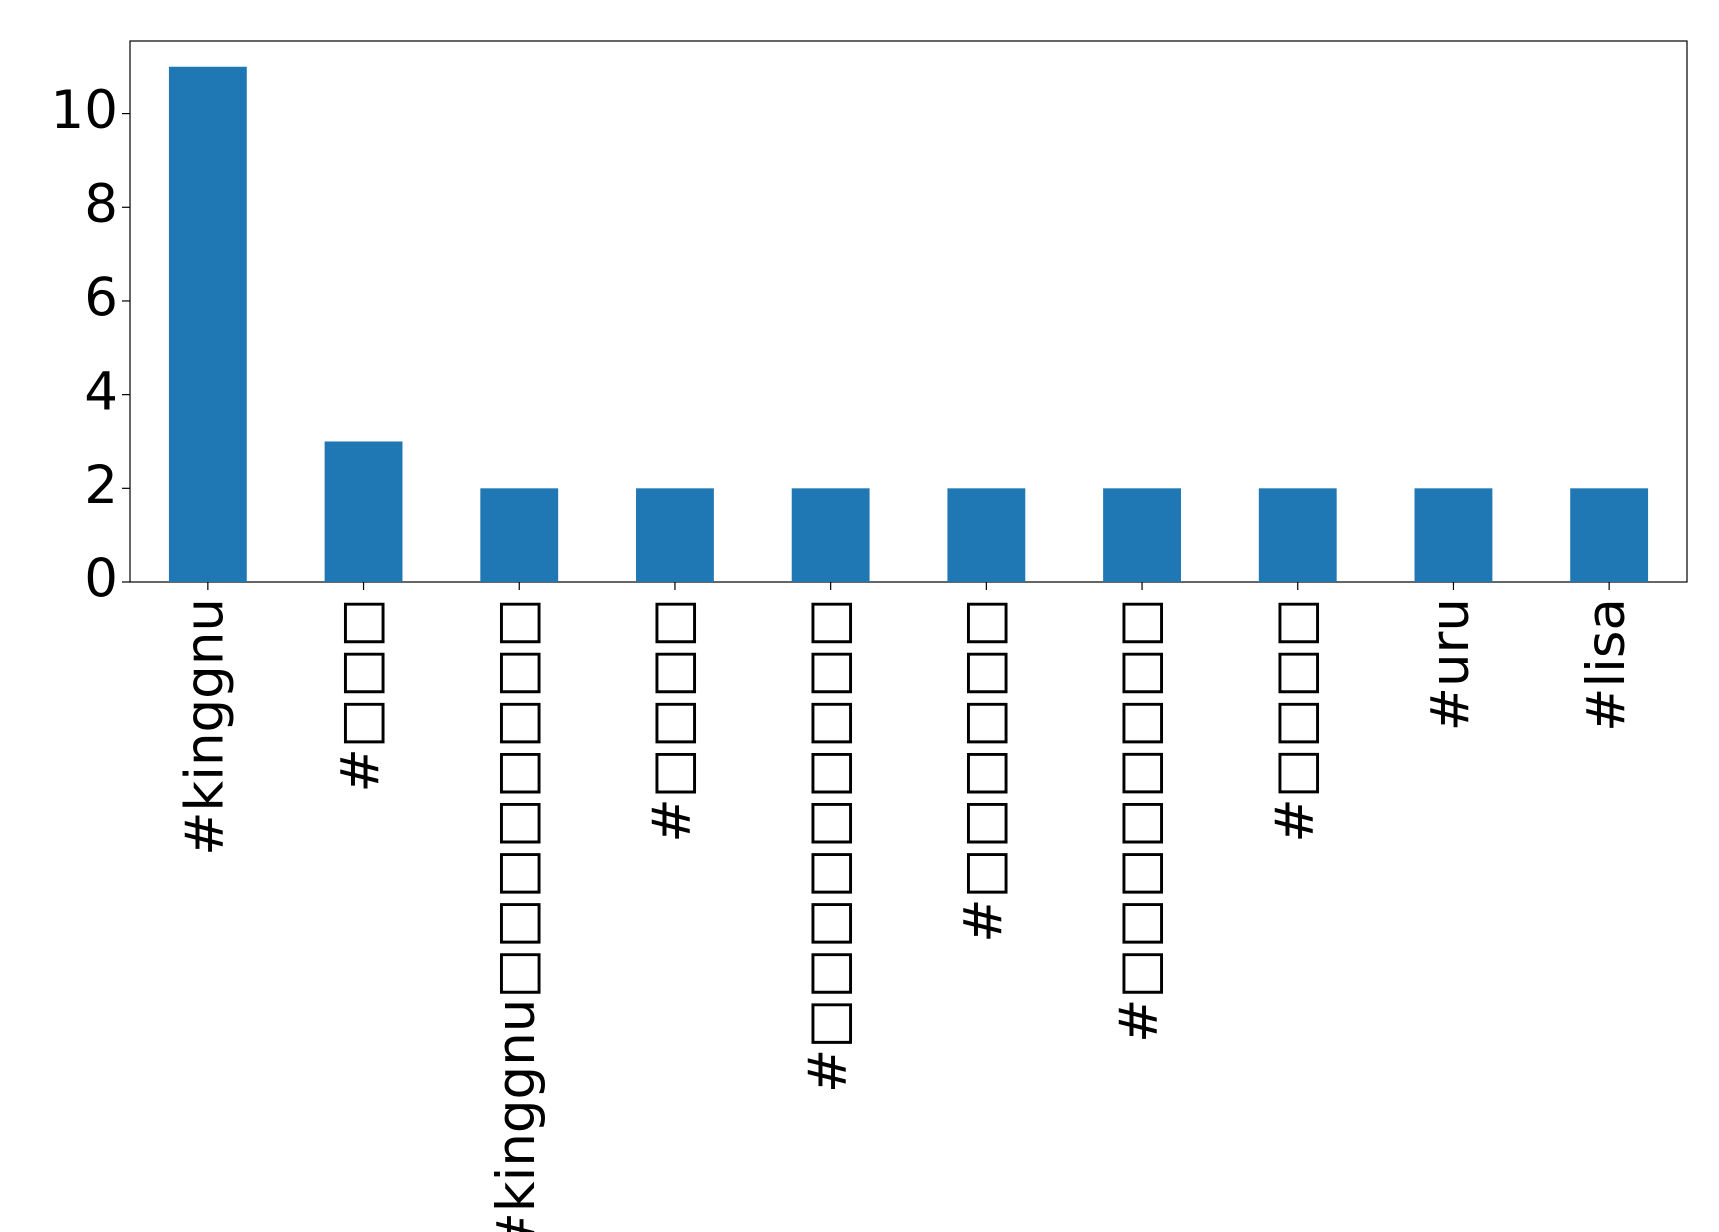 The height and width of the screenshot is (1232, 1719). Describe the element at coordinates (101, 579) in the screenshot. I see `y-tick-label: 0` at that location.